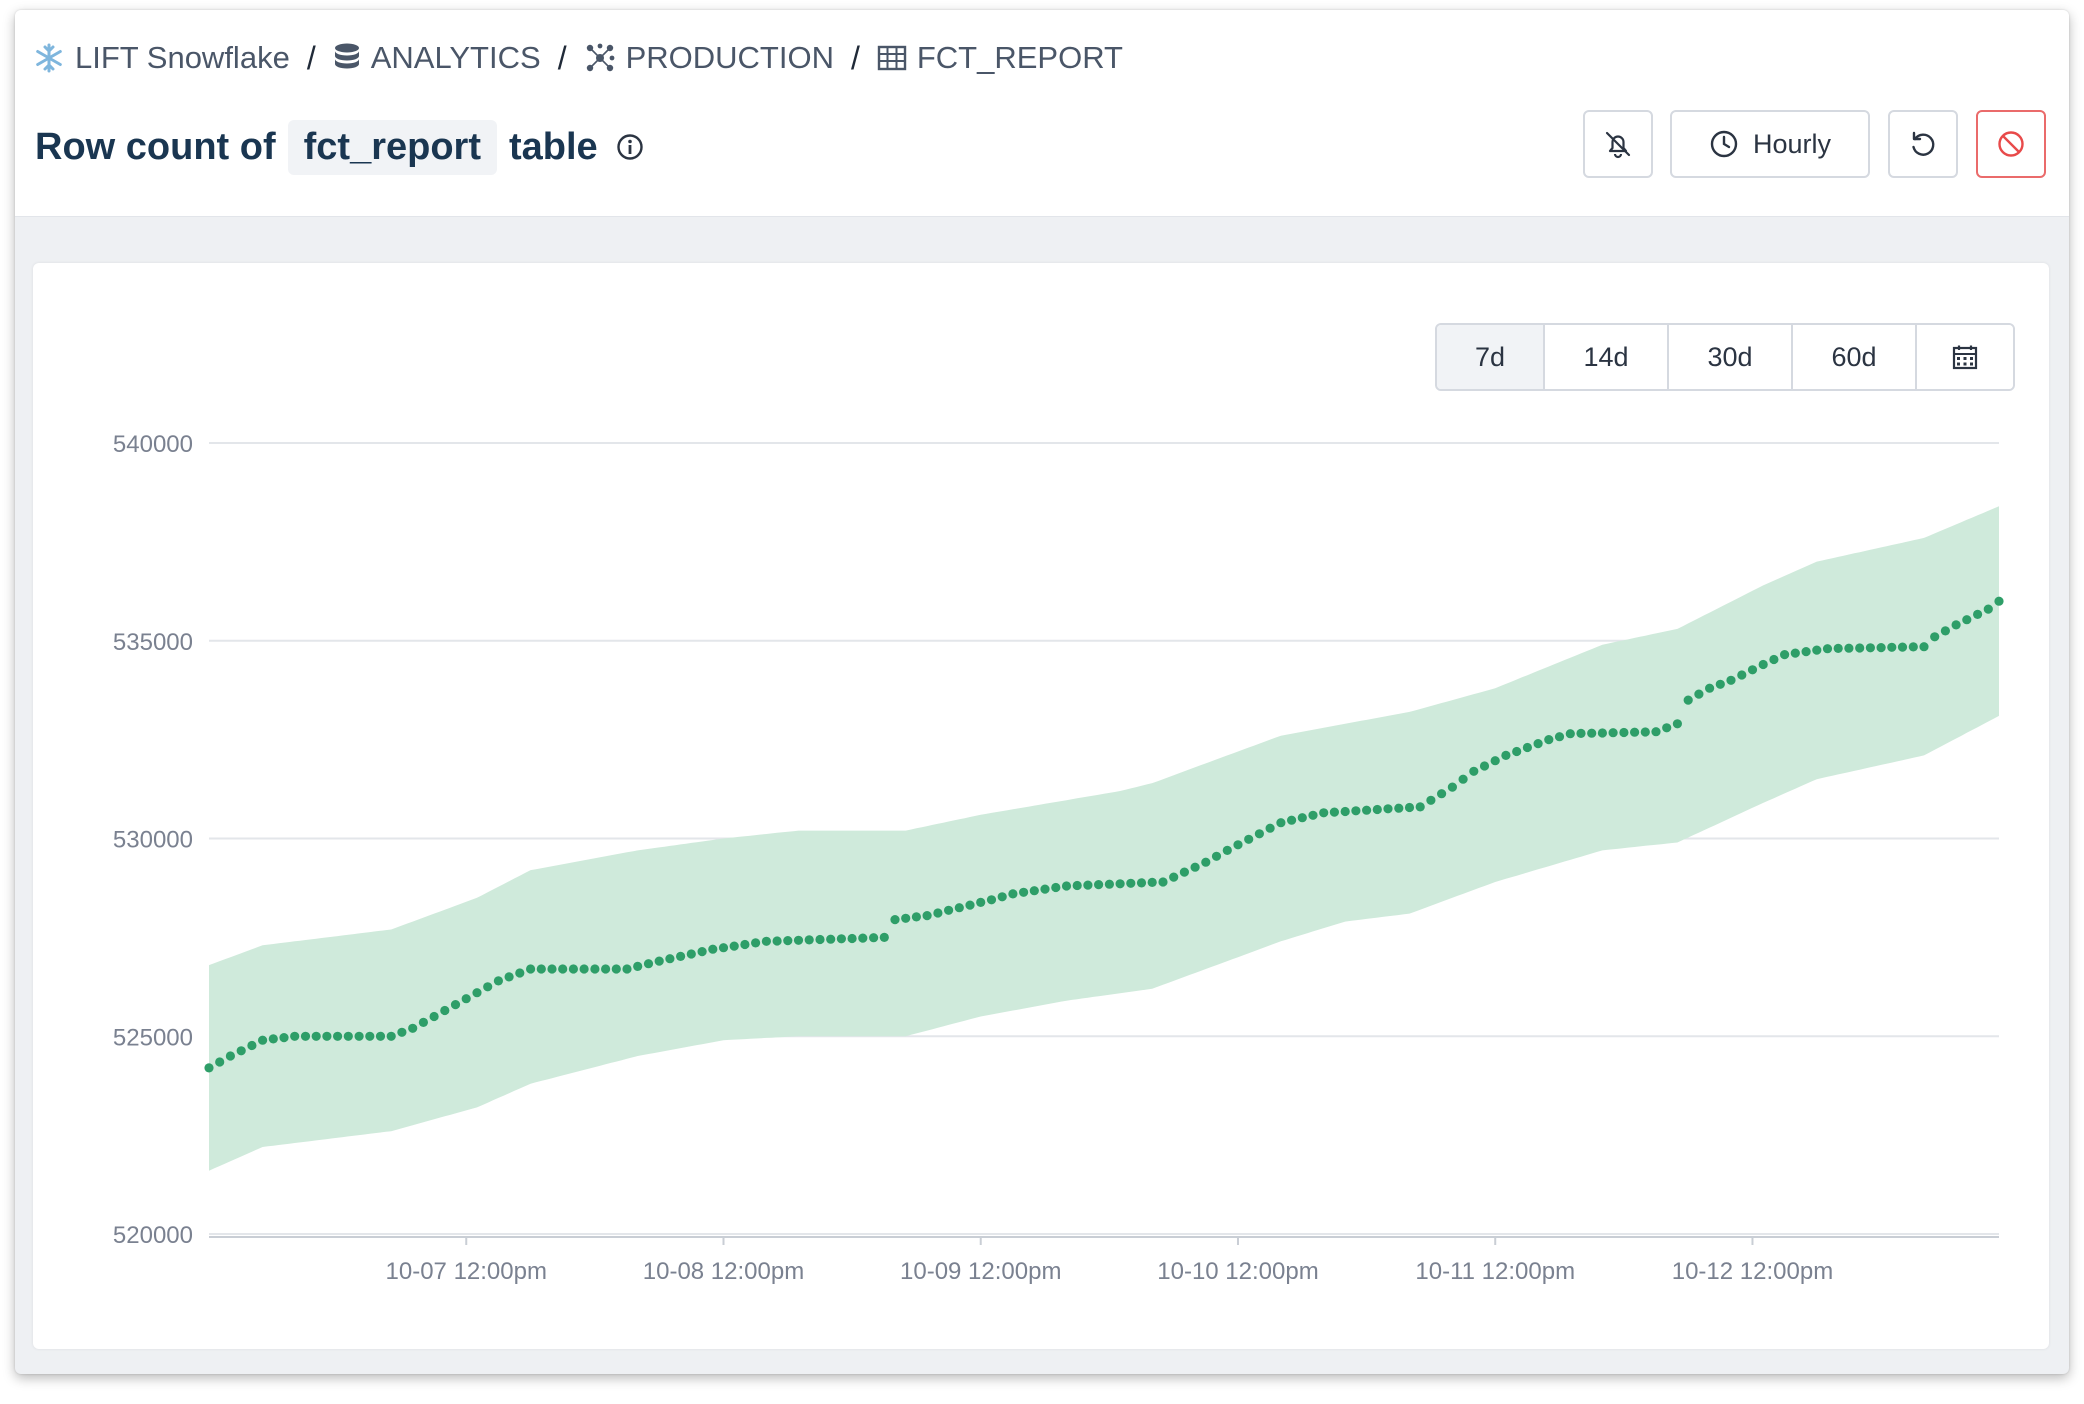 This screenshot has height=1404, width=2084. Describe the element at coordinates (1607, 357) in the screenshot. I see `range-14d-button: 14d` at that location.